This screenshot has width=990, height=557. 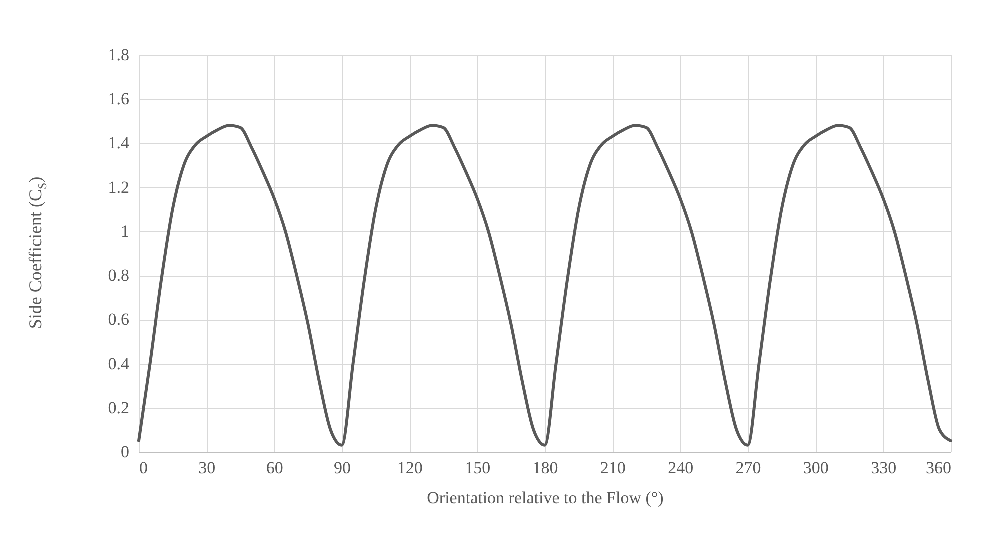 What do you see at coordinates (119, 55) in the screenshot?
I see `y-tick-label: 1.8` at bounding box center [119, 55].